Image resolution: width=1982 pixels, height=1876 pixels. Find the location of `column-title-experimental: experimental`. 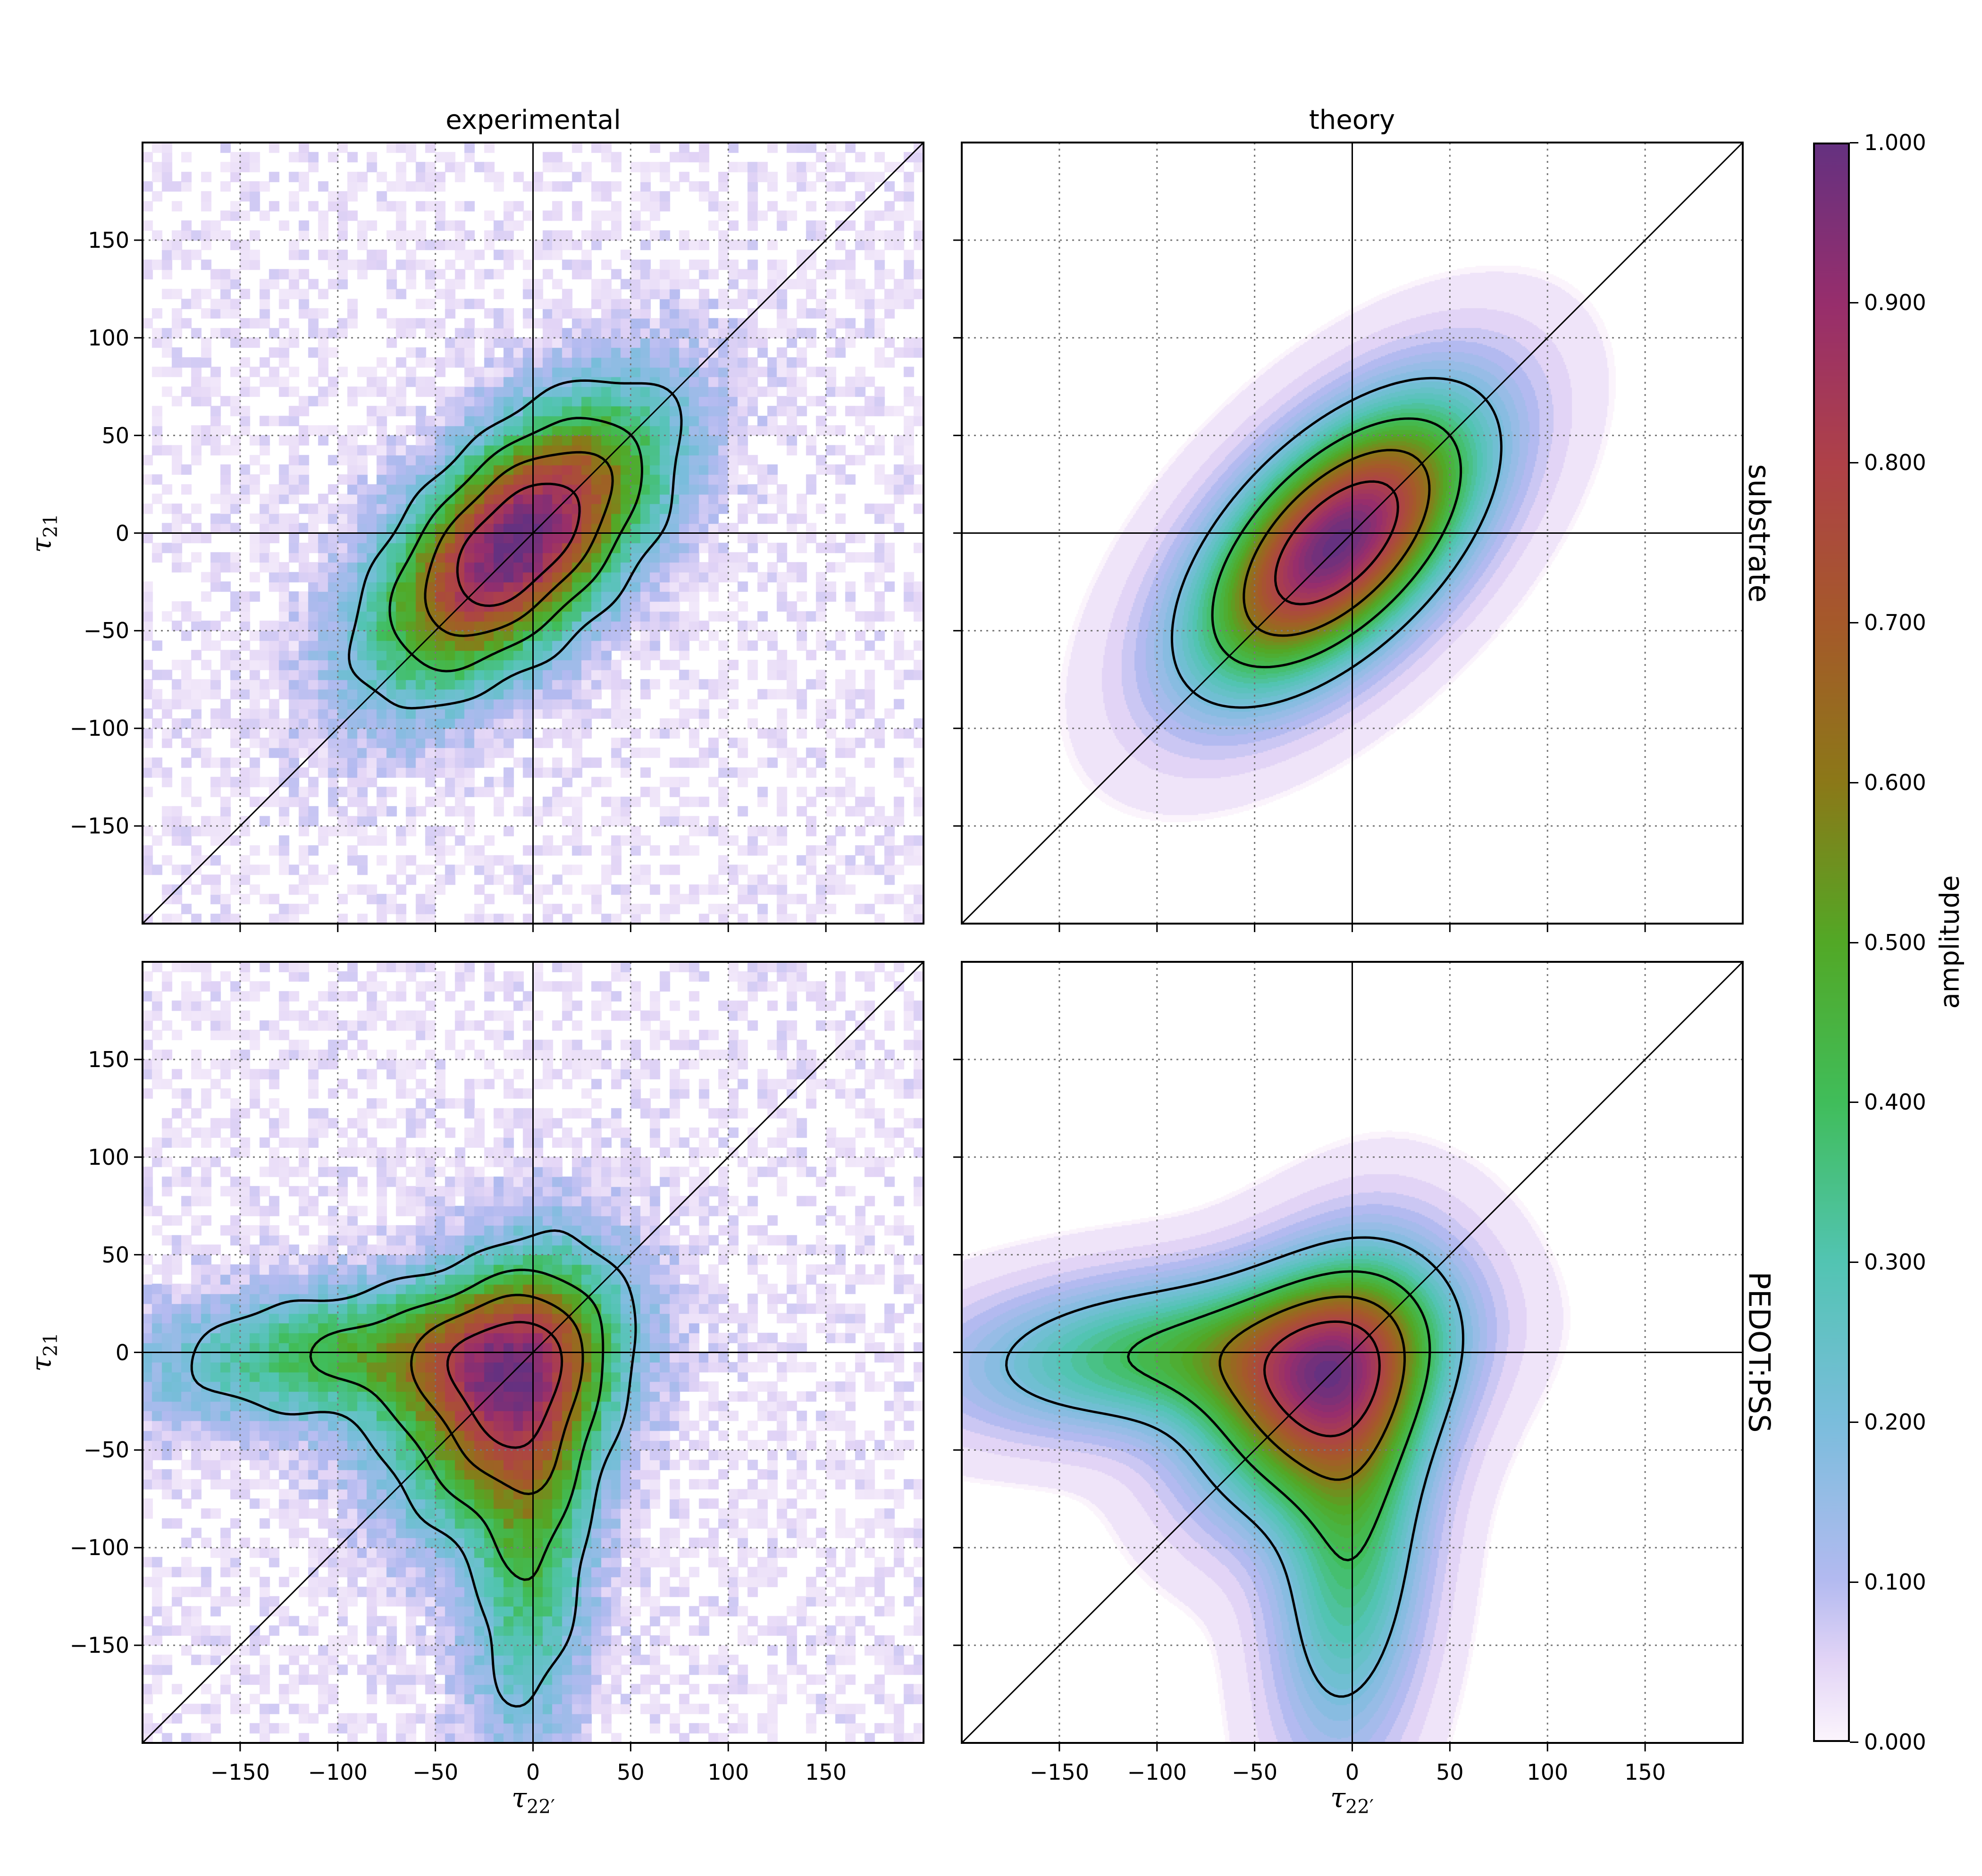

column-title-experimental: experimental is located at coordinates (533, 120).